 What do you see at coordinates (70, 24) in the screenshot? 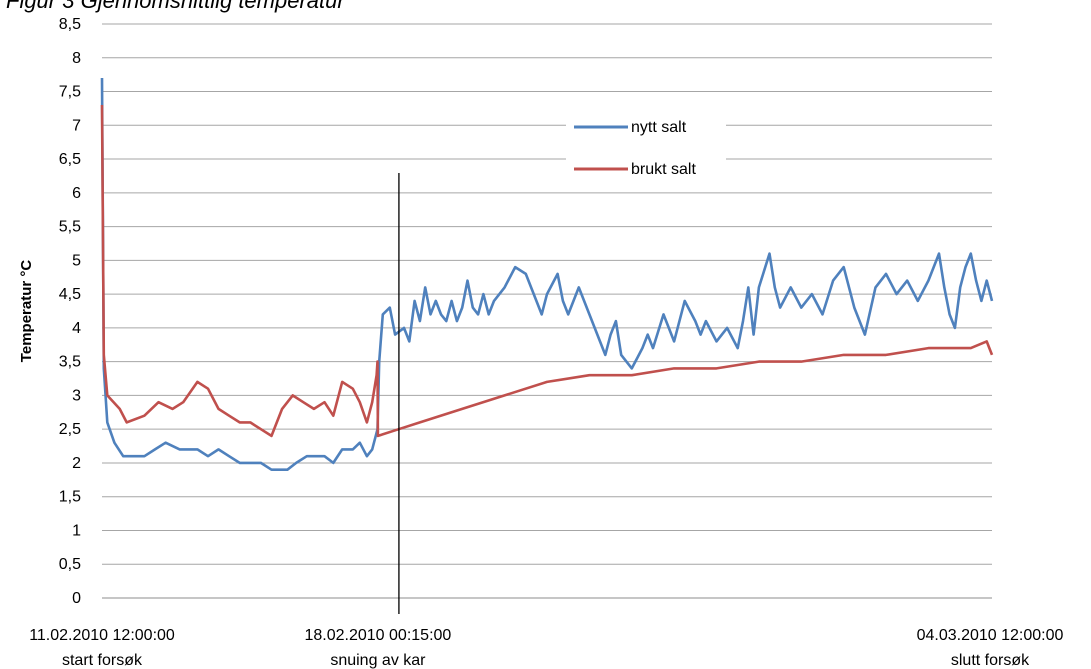
I see `y-tick-label: 8,5` at bounding box center [70, 24].